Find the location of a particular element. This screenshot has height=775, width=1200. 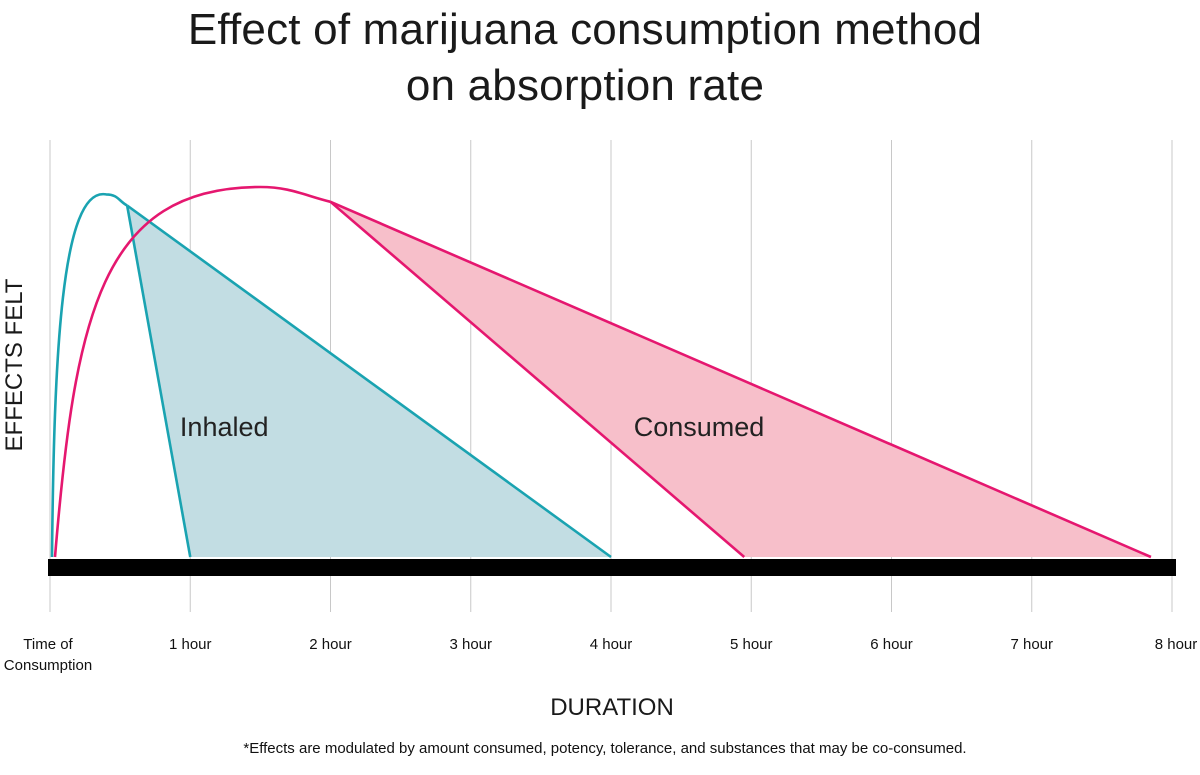

x-tick-label-2-line-0: 2 hour is located at coordinates (330, 644).